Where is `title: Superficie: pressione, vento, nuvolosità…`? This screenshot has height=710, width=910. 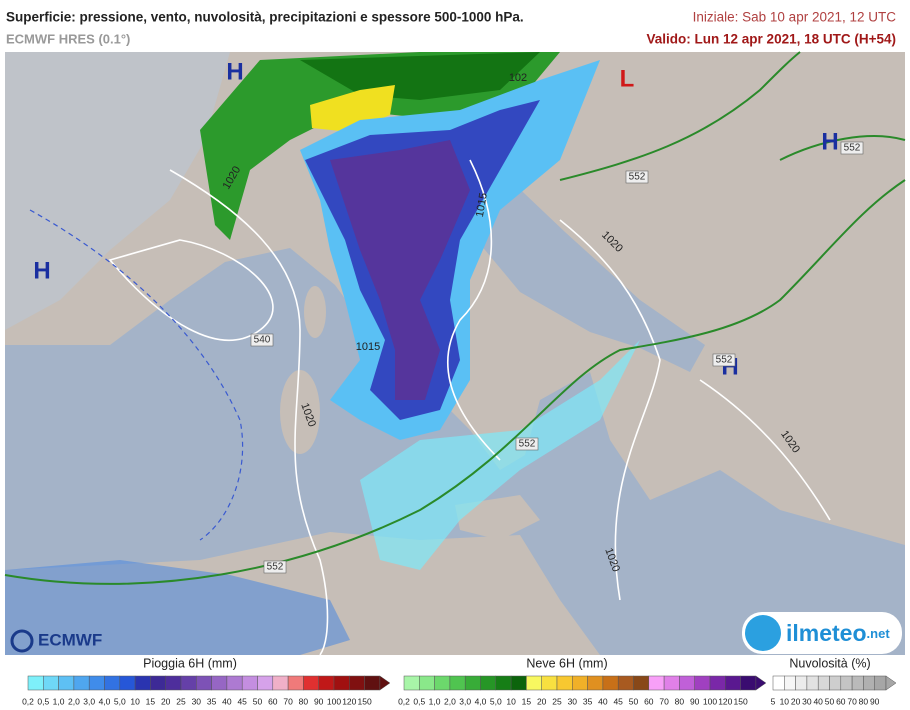 title: Superficie: pressione, vento, nuvolosità… is located at coordinates (265, 17).